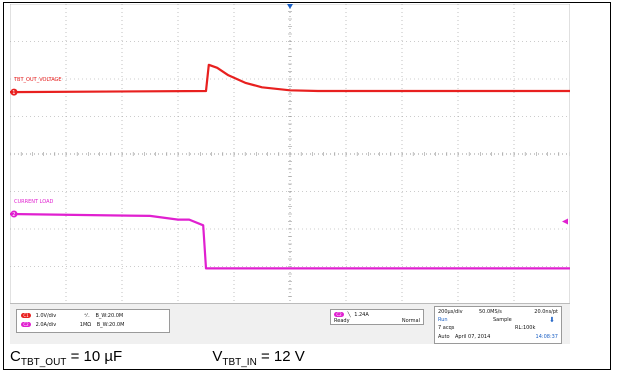 The image size is (618, 380). What do you see at coordinates (157, 358) in the screenshot?
I see `figure-caption: CTBT_OUT = 10 µF VTBT_IN = 12 V` at bounding box center [157, 358].